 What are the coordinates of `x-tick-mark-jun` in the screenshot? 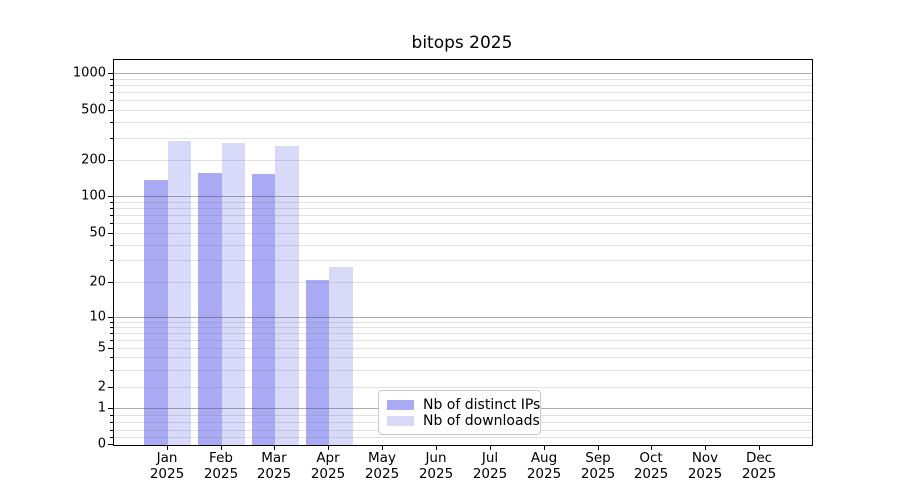 It's located at (436, 447).